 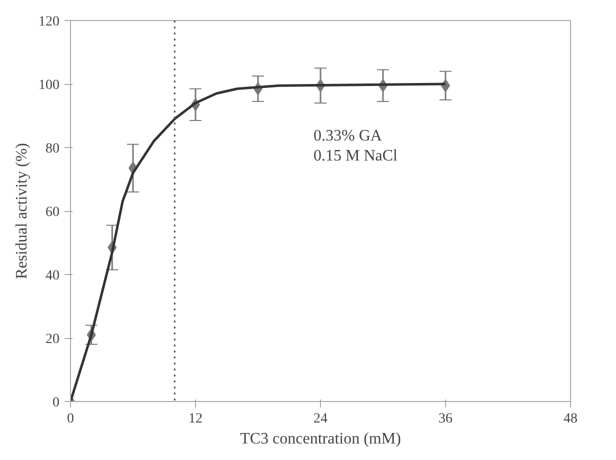 I want to click on x-tick-label: 48, so click(x=571, y=419).